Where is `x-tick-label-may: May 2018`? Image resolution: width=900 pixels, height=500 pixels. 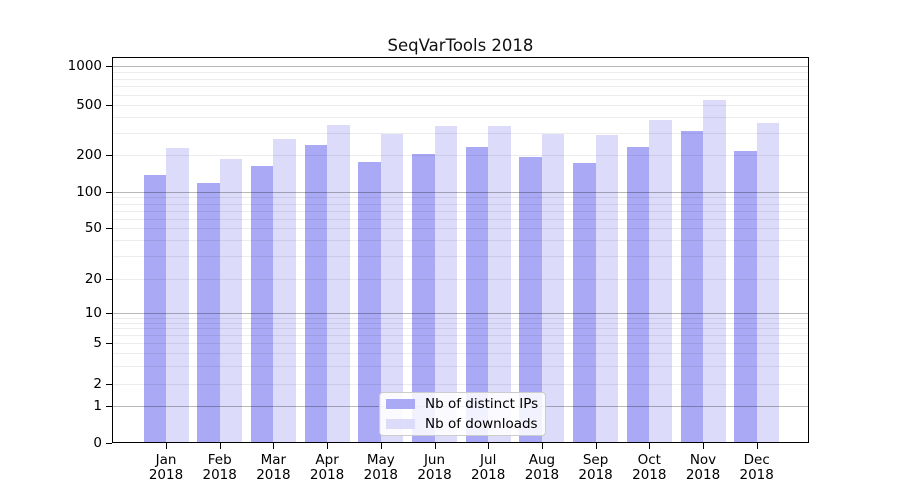
x-tick-label-may: May 2018 is located at coordinates (380, 467).